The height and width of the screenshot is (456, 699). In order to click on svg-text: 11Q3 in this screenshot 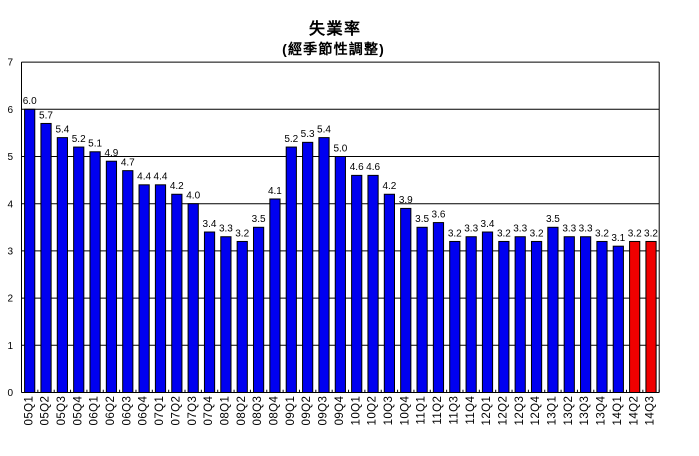, I will do `click(454, 410)`.